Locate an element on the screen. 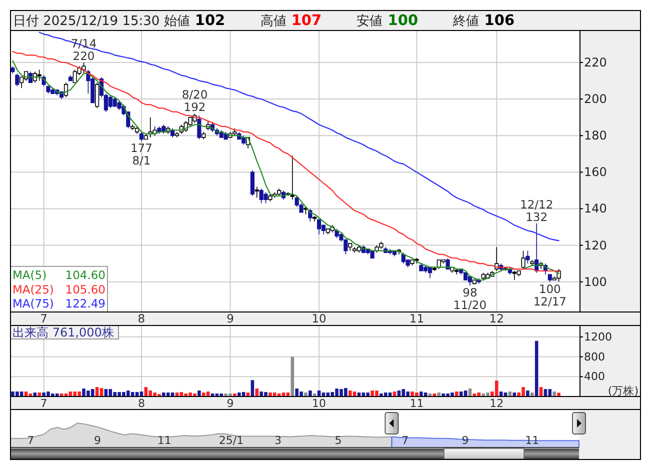  x-tick-label: 3 is located at coordinates (278, 440).